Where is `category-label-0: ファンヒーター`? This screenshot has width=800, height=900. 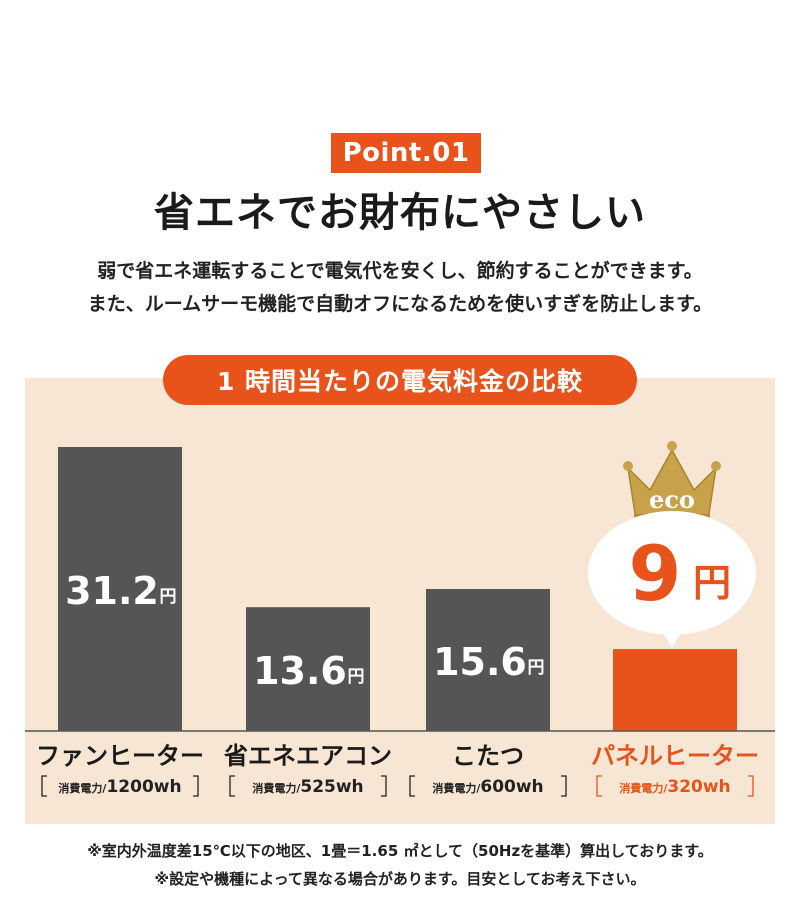 category-label-0: ファンヒーター is located at coordinates (120, 756).